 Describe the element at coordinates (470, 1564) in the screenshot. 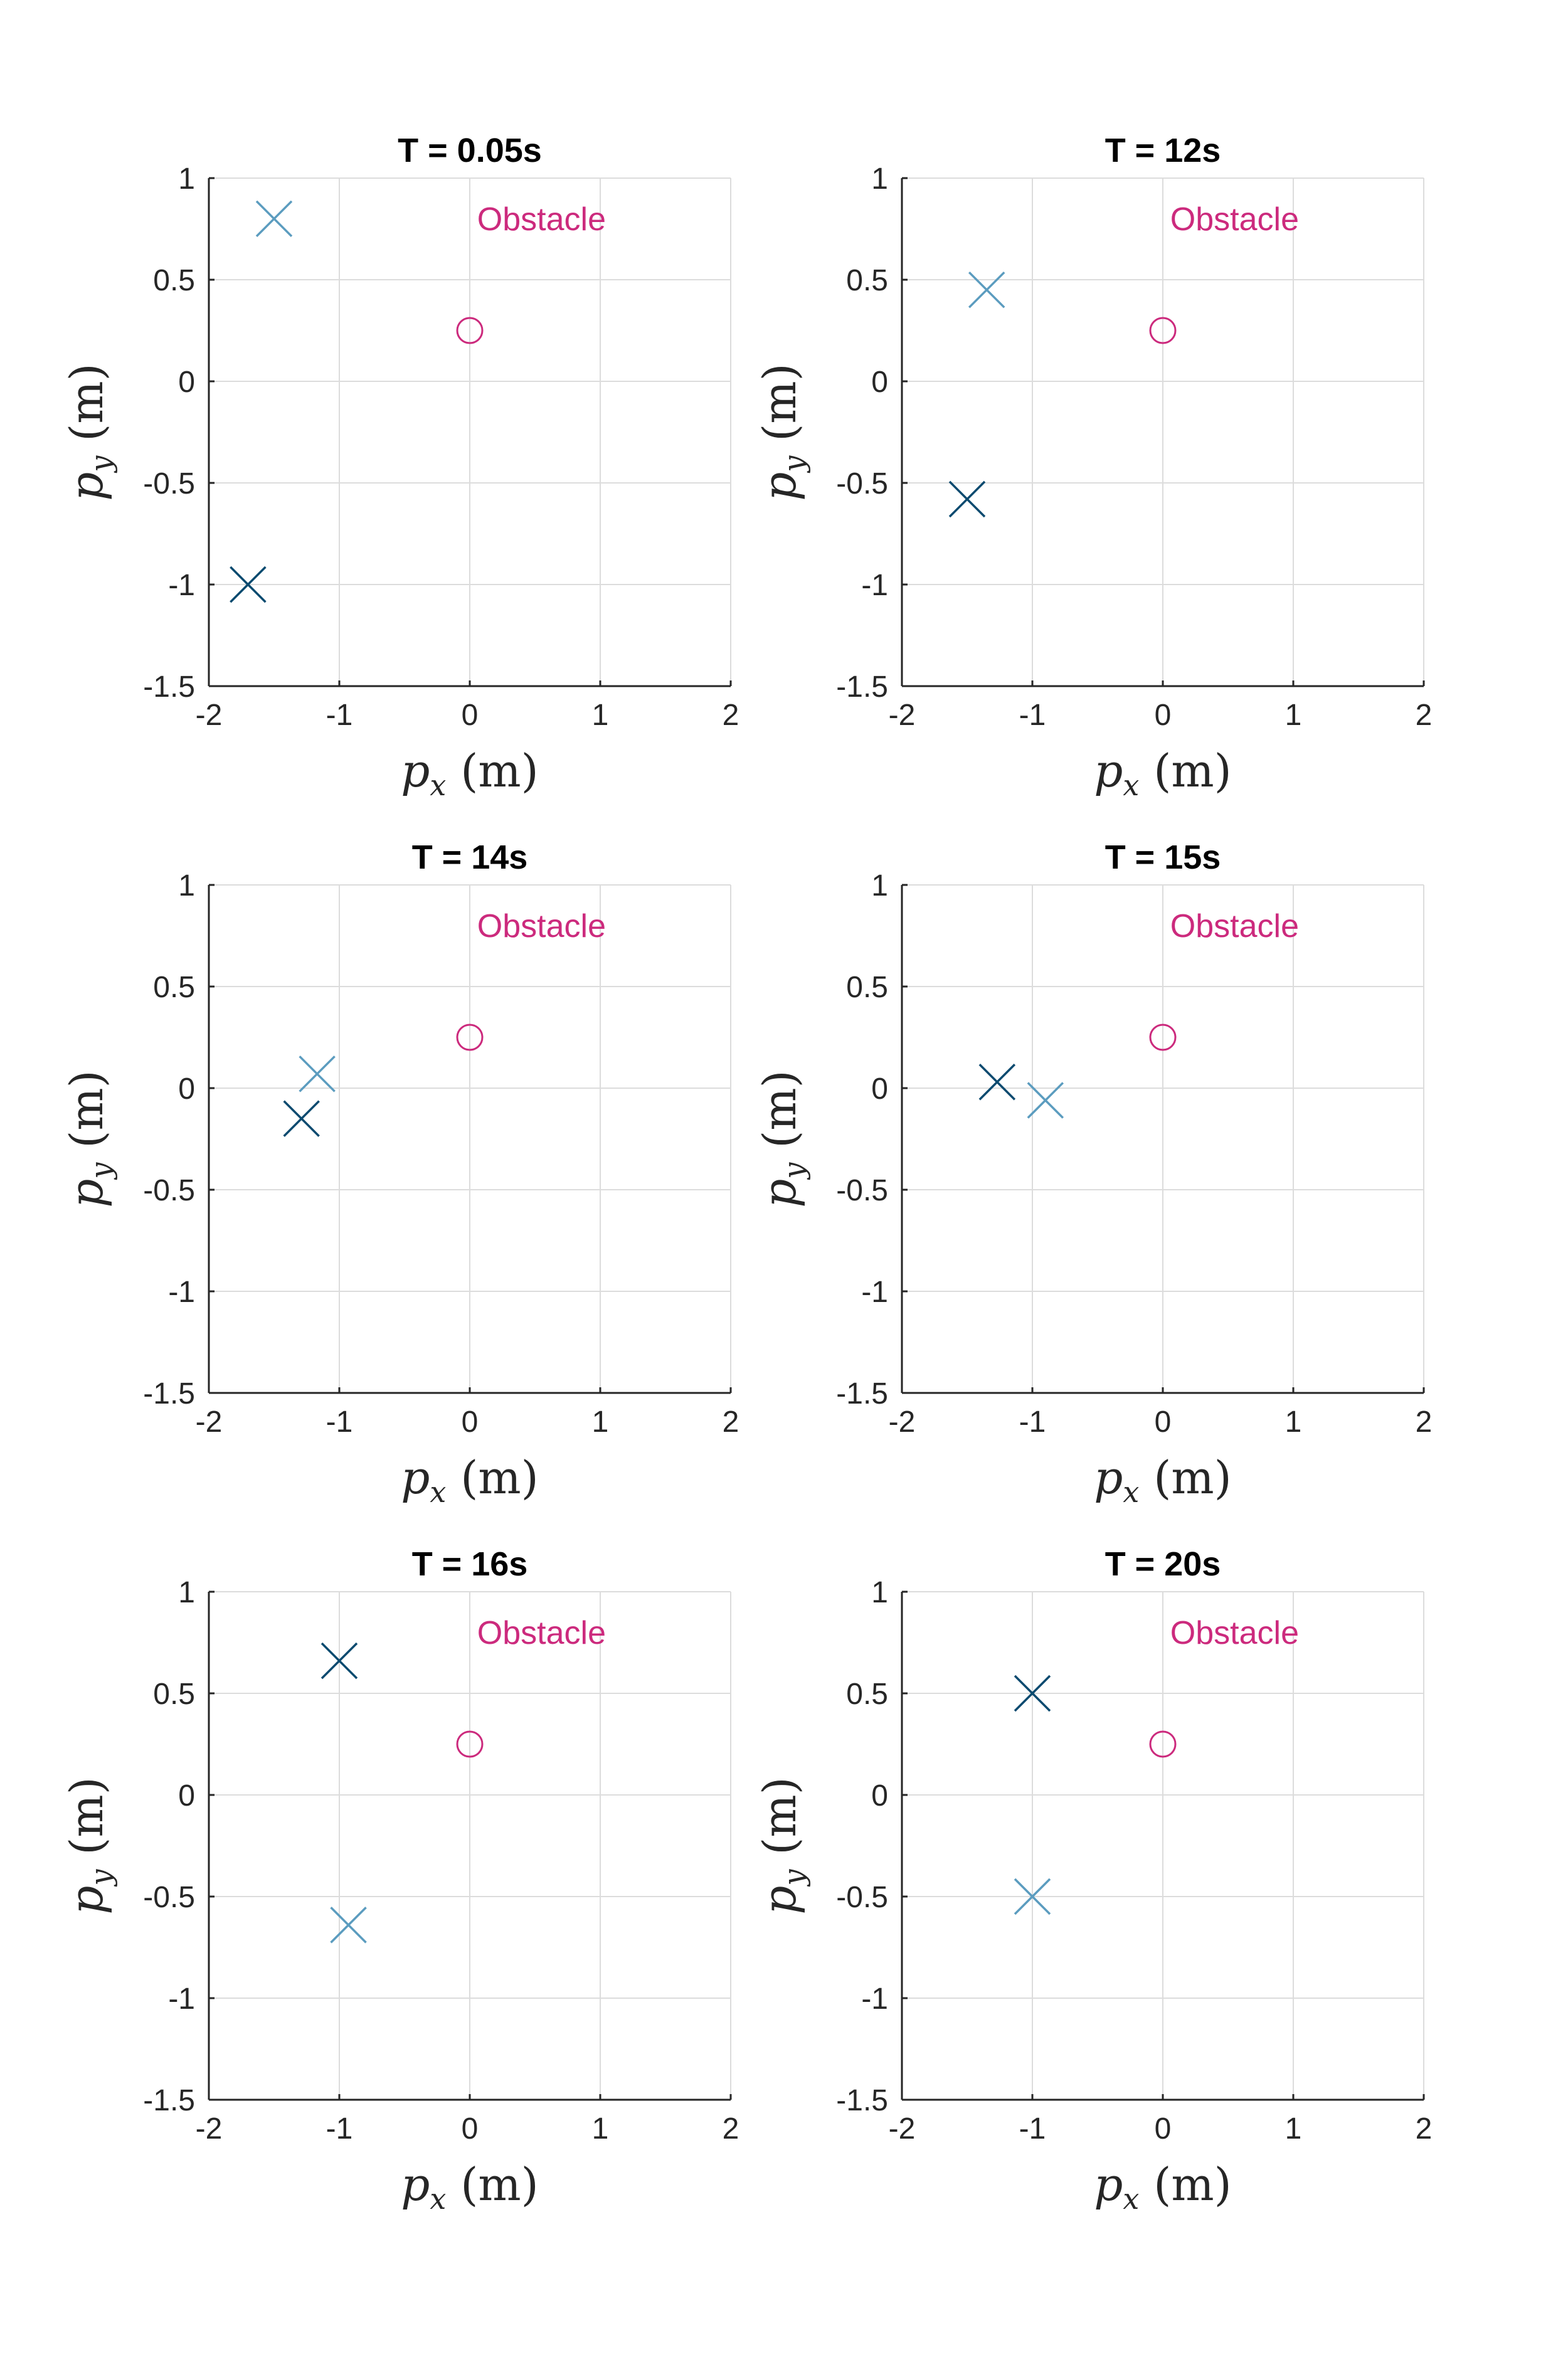

I see `chart-title: T = 16s` at that location.